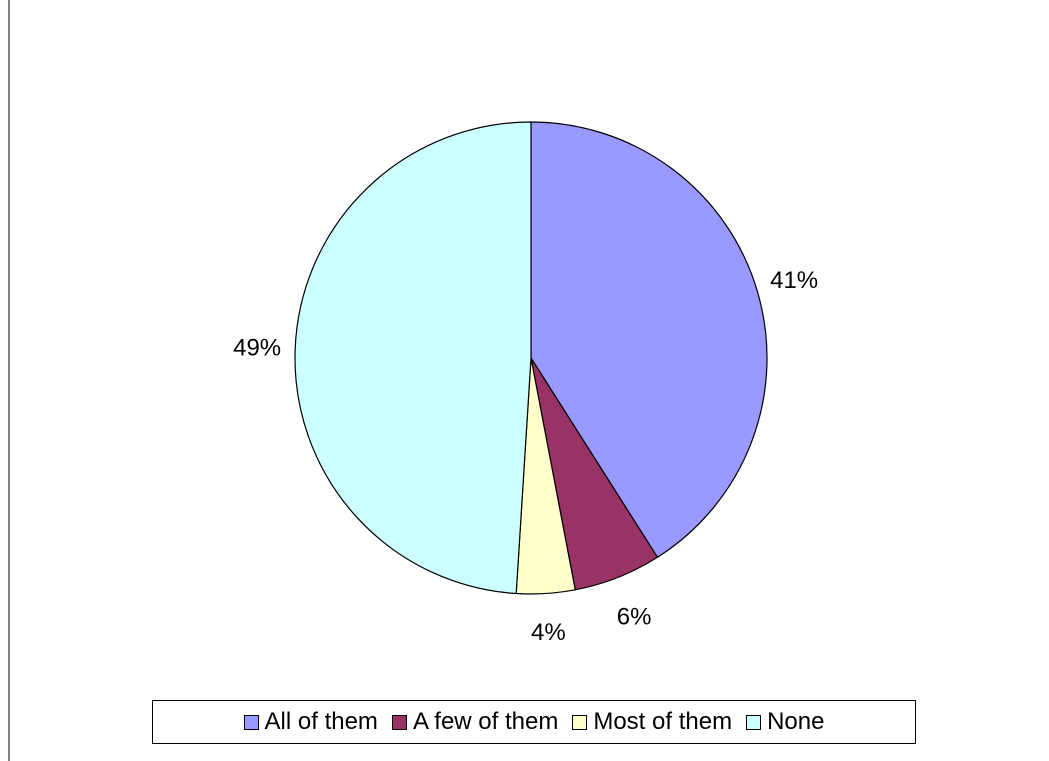 Image resolution: width=1049 pixels, height=761 pixels. What do you see at coordinates (796, 721) in the screenshot?
I see `legend-label-none: None` at bounding box center [796, 721].